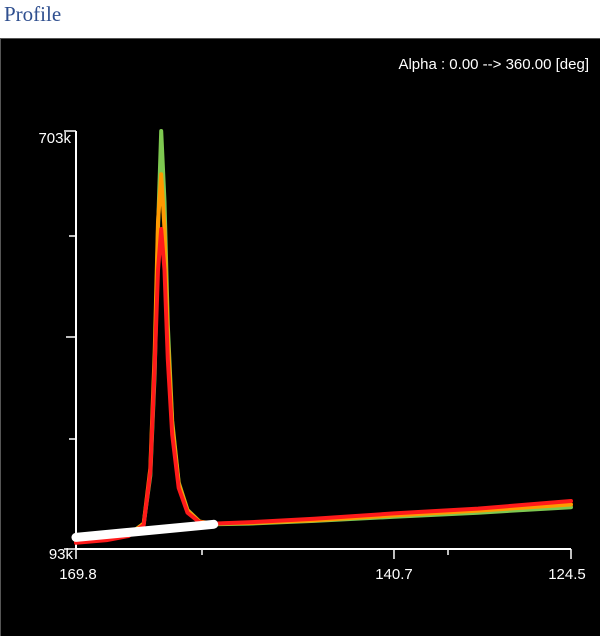  What do you see at coordinates (567, 574) in the screenshot?
I see `x-tick-label-3: 124.5` at bounding box center [567, 574].